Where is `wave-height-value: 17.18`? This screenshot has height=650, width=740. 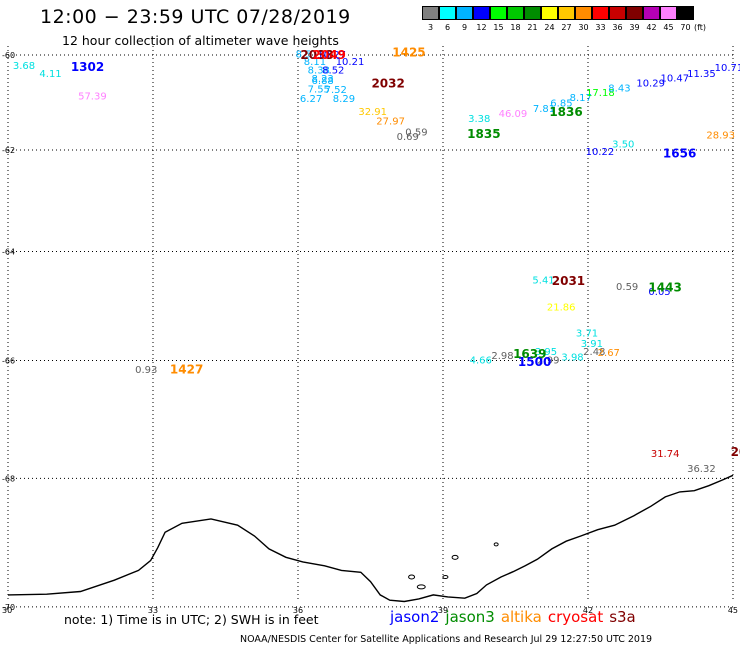 wave-height-value: 17.18 is located at coordinates (600, 93).